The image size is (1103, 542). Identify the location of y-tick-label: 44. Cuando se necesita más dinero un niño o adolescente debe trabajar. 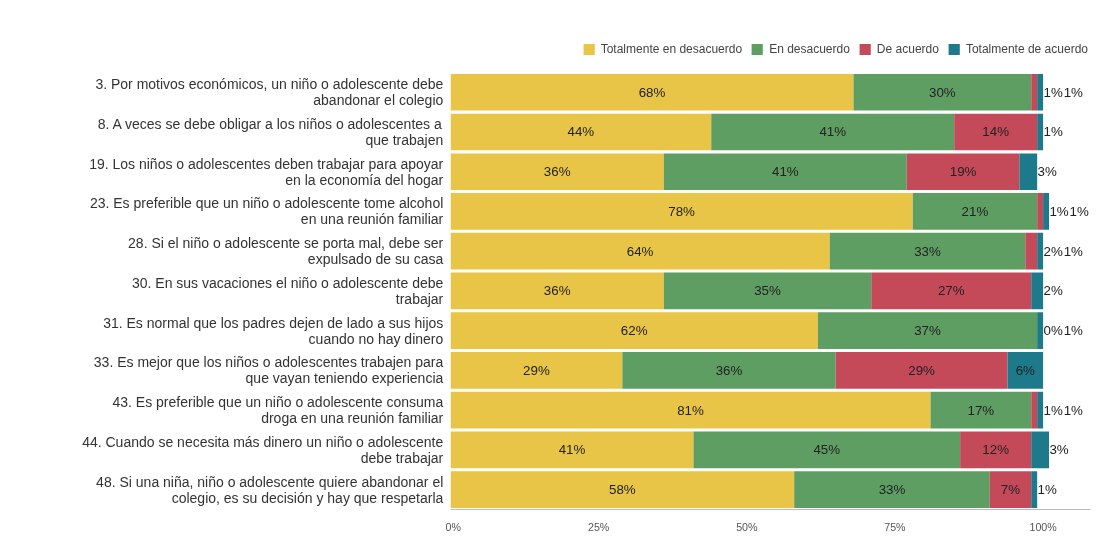
(263, 449).